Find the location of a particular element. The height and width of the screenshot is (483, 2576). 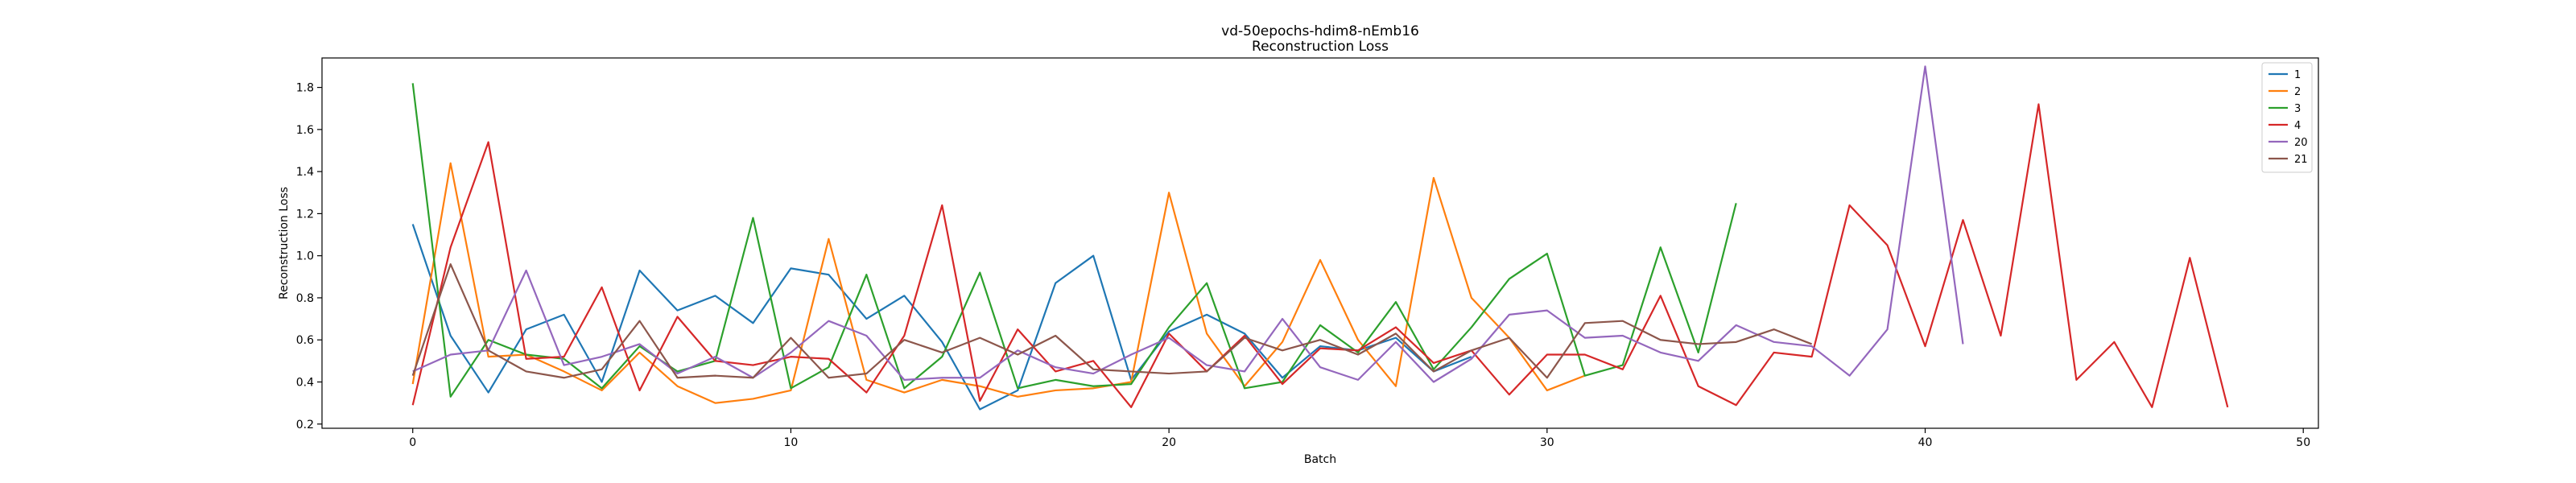

chart-subtitle: Reconstruction Loss is located at coordinates (1320, 47).